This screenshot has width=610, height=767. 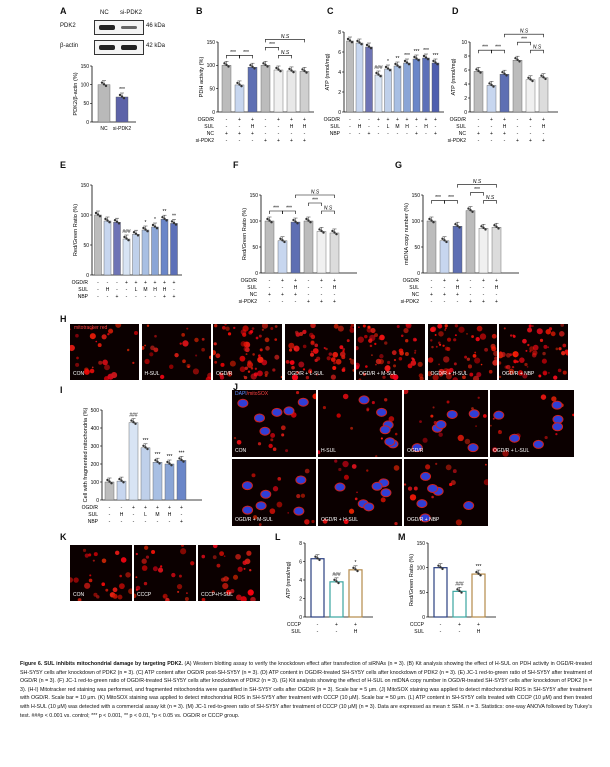 What do you see at coordinates (465, 57) in the screenshot?
I see `y-tick-label: 8` at bounding box center [465, 57].